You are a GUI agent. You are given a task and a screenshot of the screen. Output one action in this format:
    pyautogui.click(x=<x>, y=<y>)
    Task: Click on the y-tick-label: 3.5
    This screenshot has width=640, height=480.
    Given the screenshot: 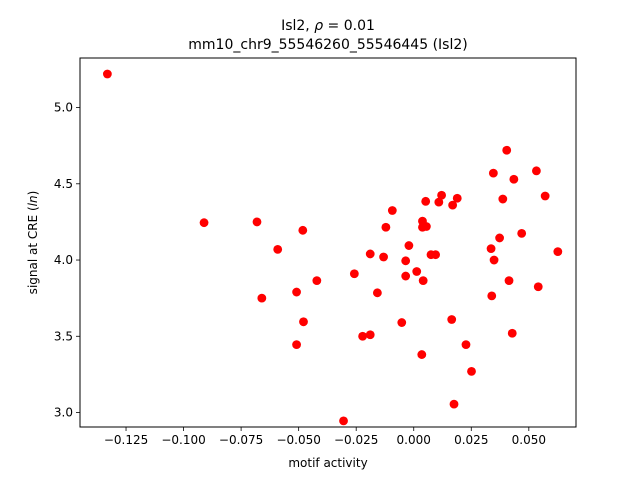 What is the action you would take?
    pyautogui.click(x=63, y=336)
    